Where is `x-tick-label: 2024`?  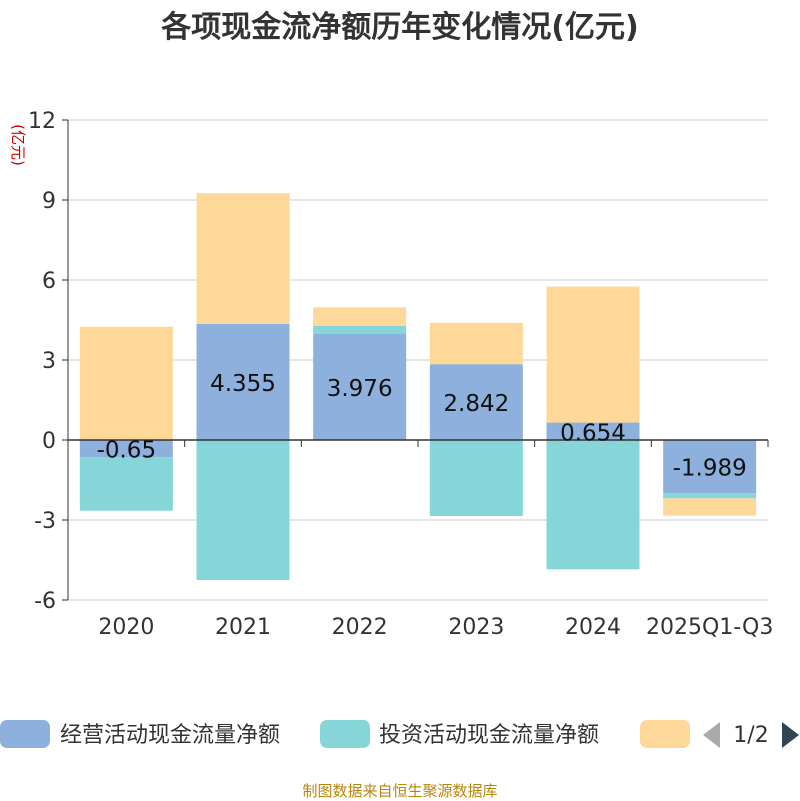 x-tick-label: 2024 is located at coordinates (593, 627).